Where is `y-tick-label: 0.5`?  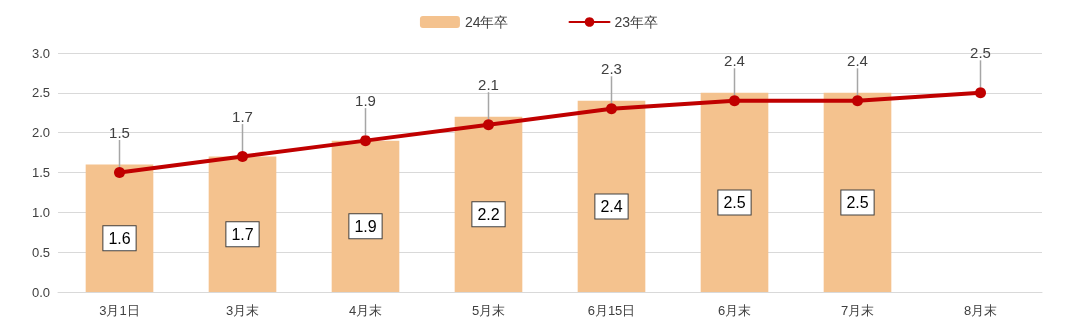
y-tick-label: 0.5 is located at coordinates (40, 252).